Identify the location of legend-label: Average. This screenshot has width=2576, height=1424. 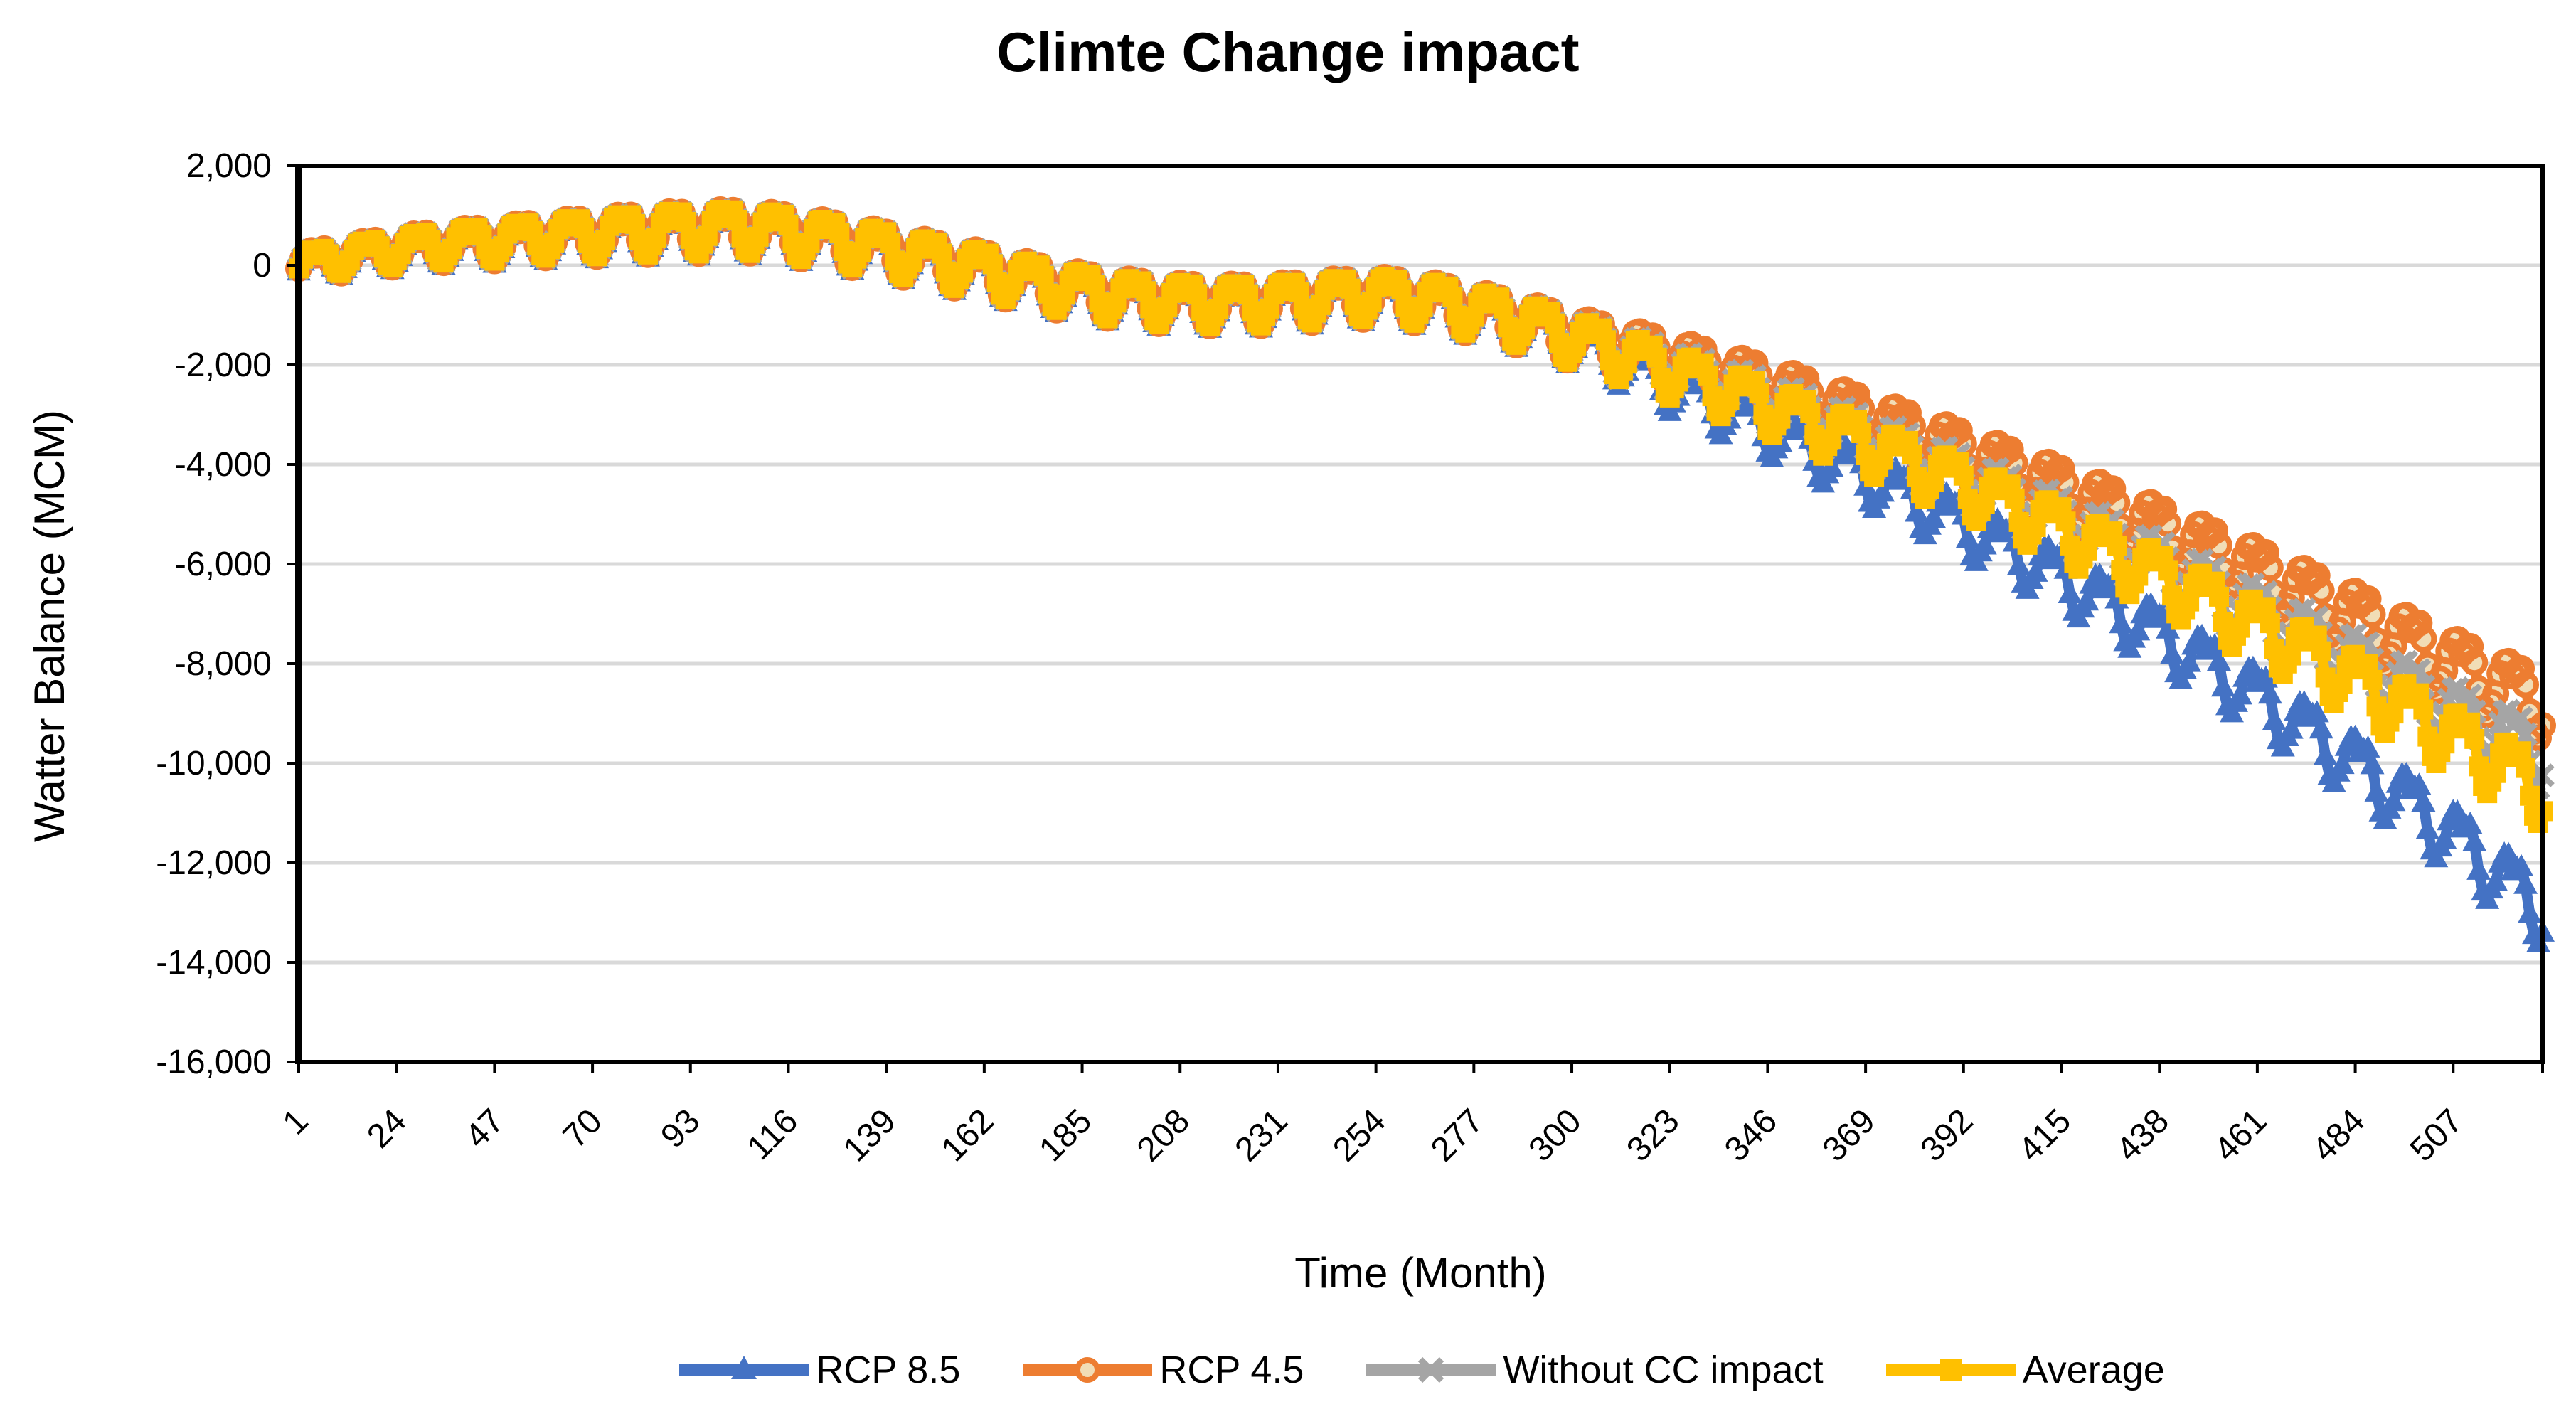
(2093, 1370).